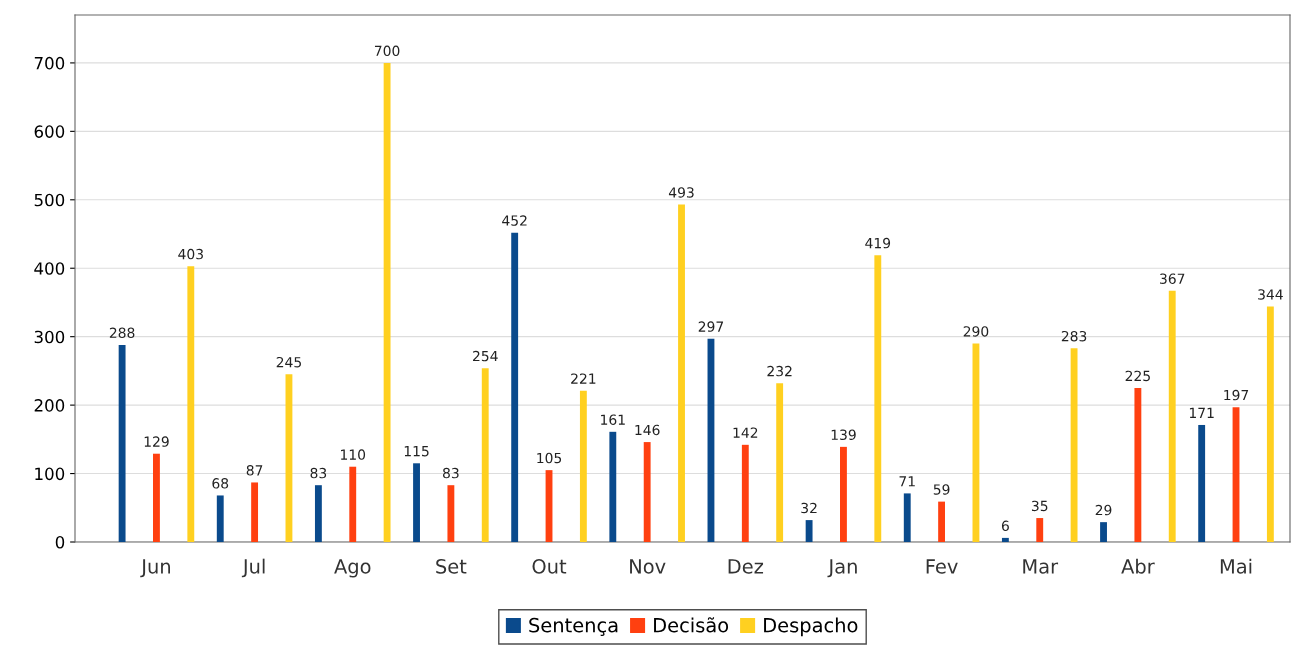 The width and height of the screenshot is (1291, 655). Describe the element at coordinates (254, 470) in the screenshot. I see `data-label: 87` at that location.